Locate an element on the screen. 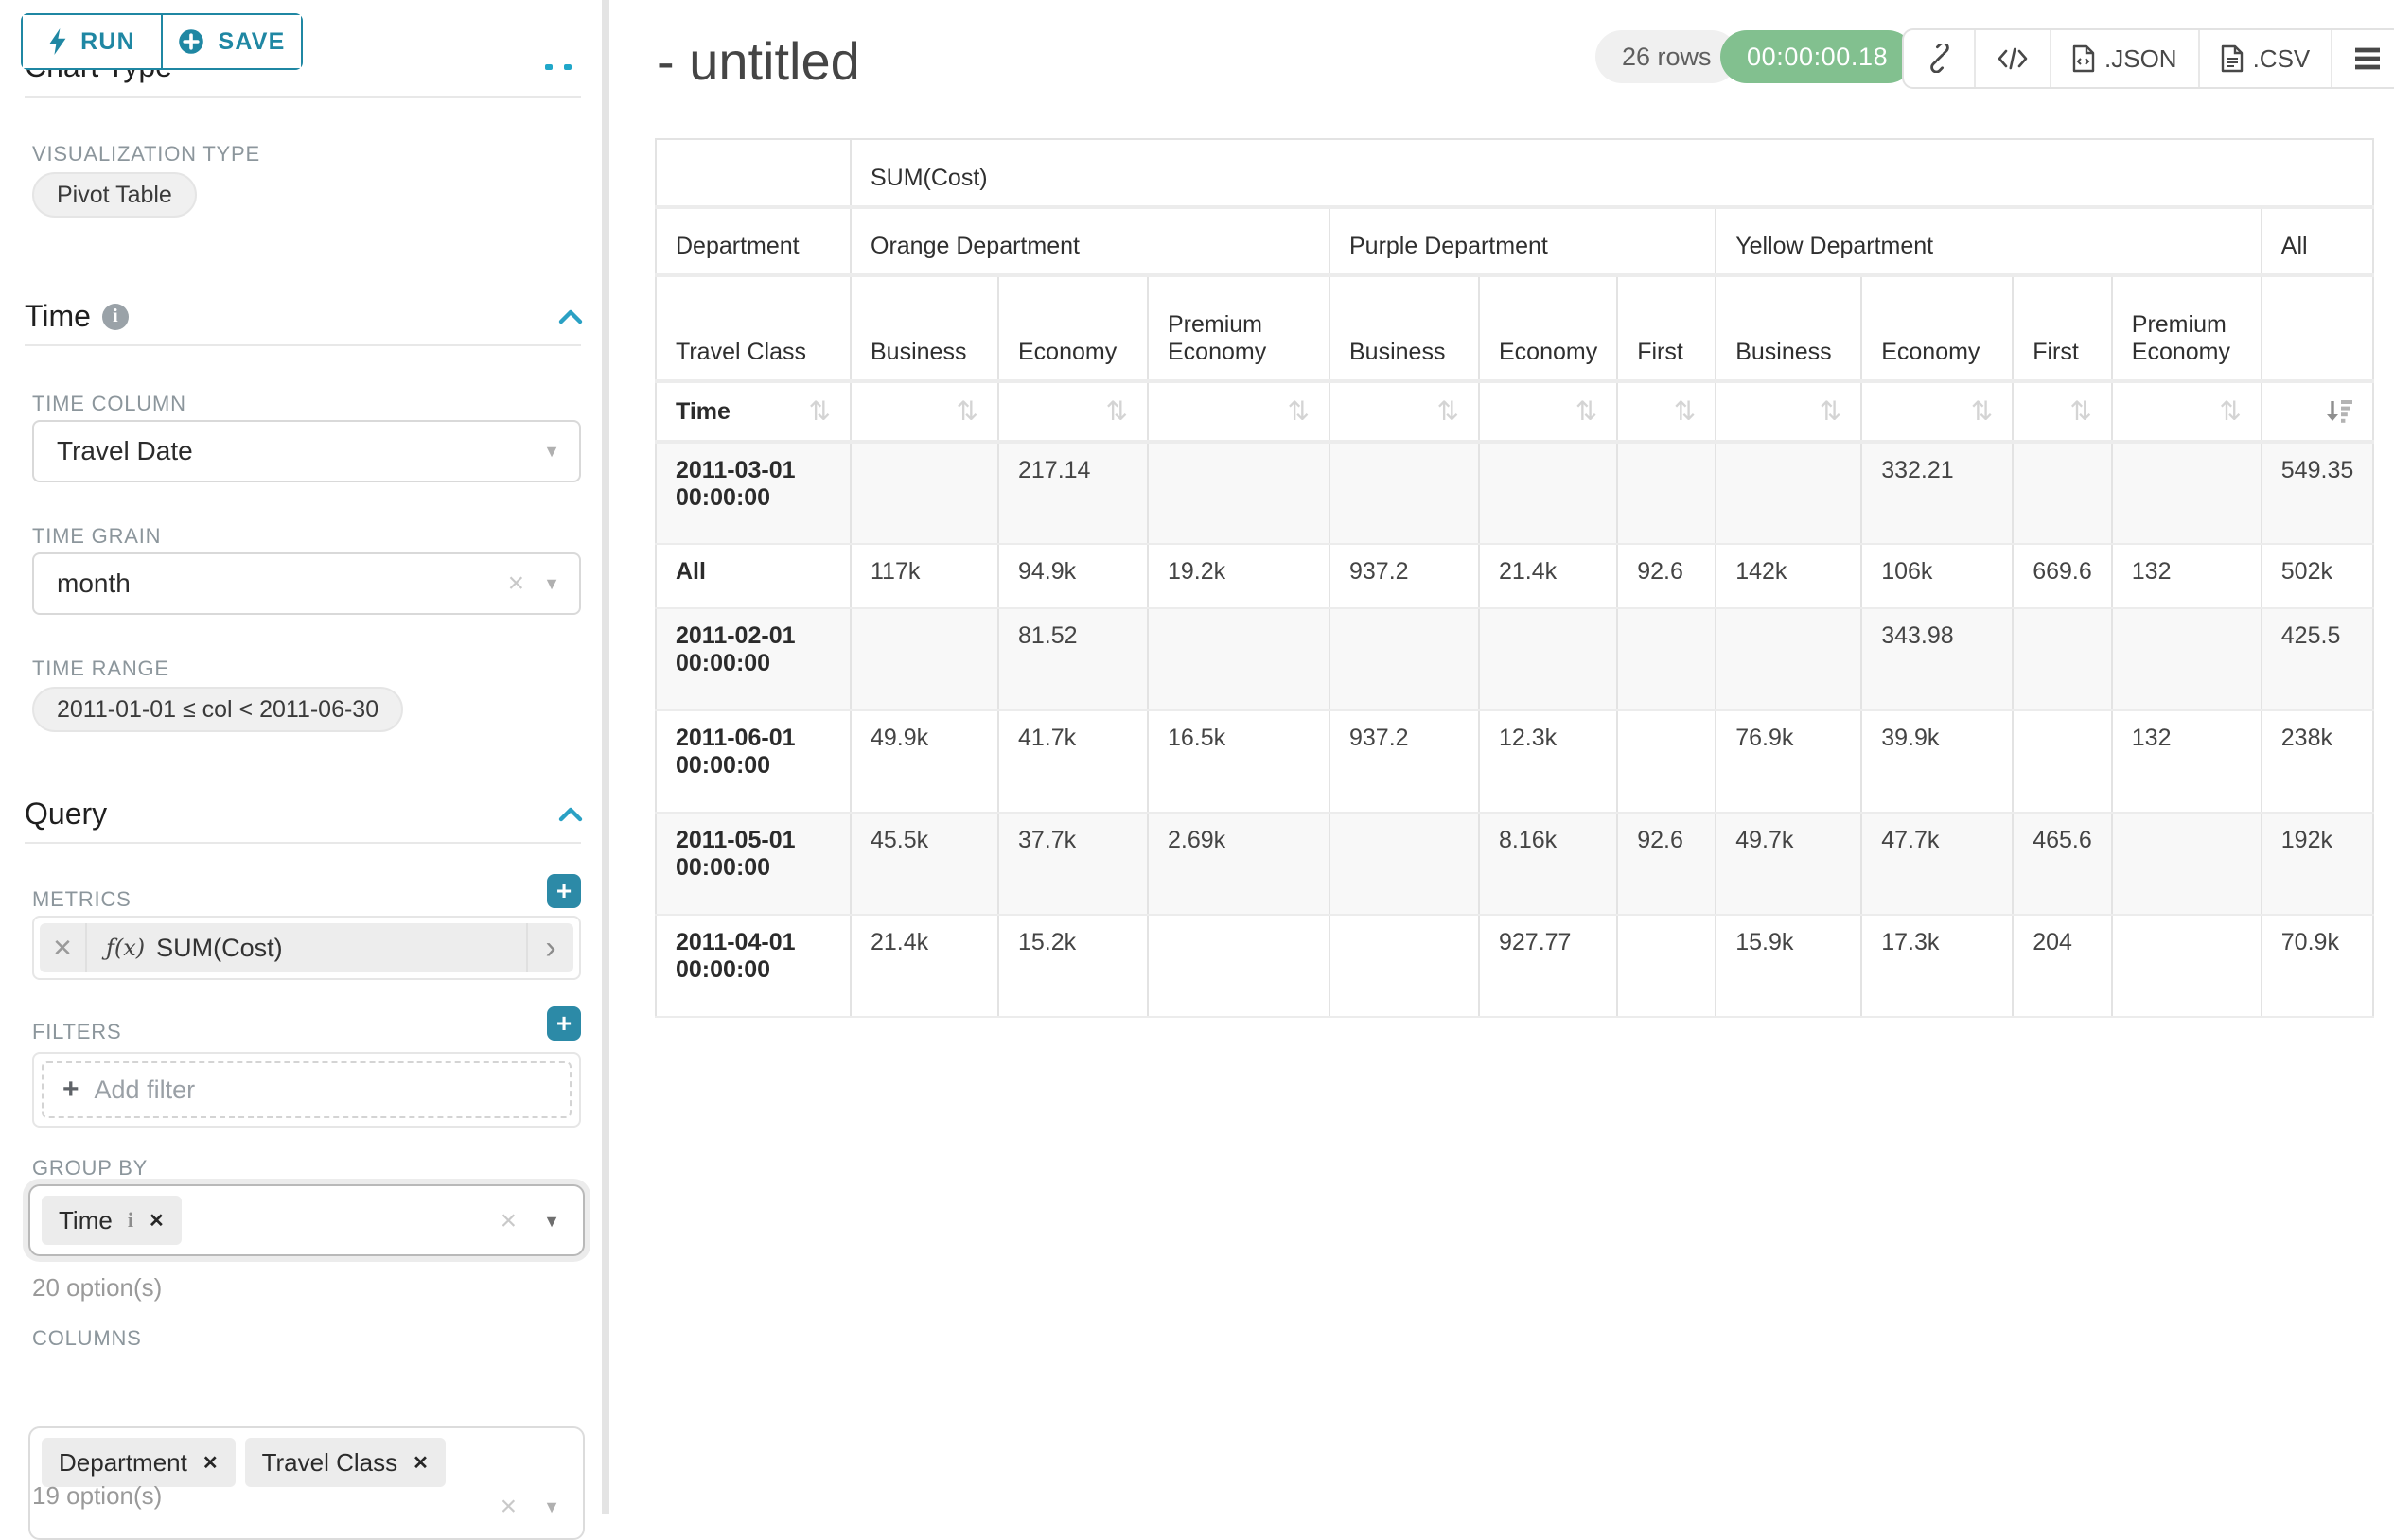  export-json-button: .JSON is located at coordinates (2124, 58).